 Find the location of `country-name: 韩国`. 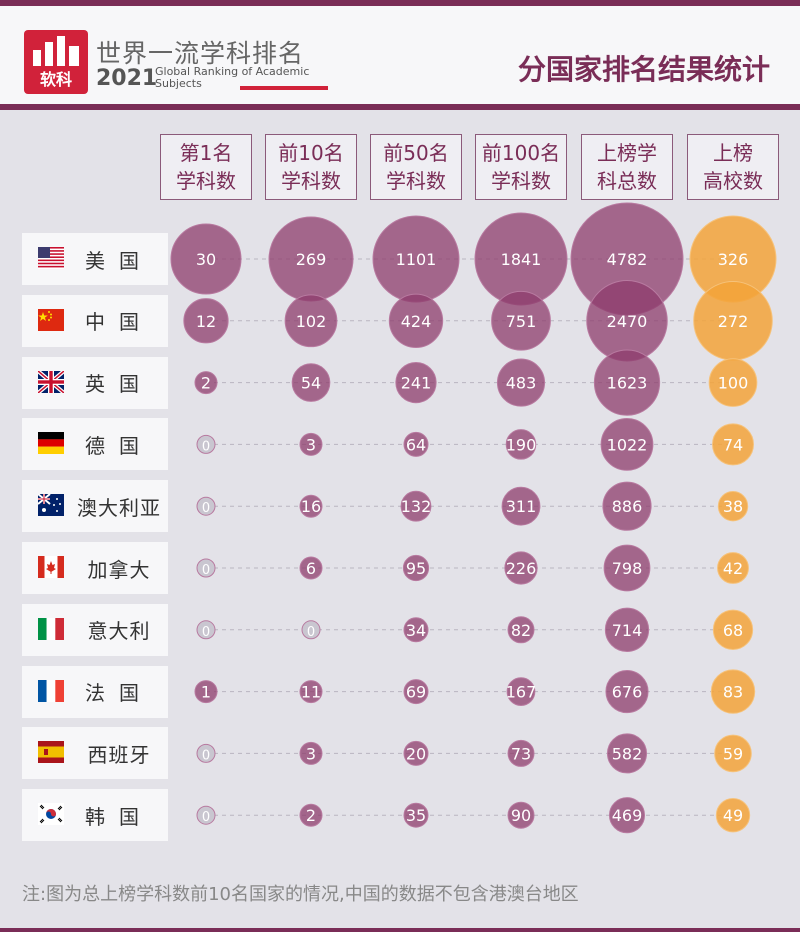

country-name: 韩国 is located at coordinates (119, 816).